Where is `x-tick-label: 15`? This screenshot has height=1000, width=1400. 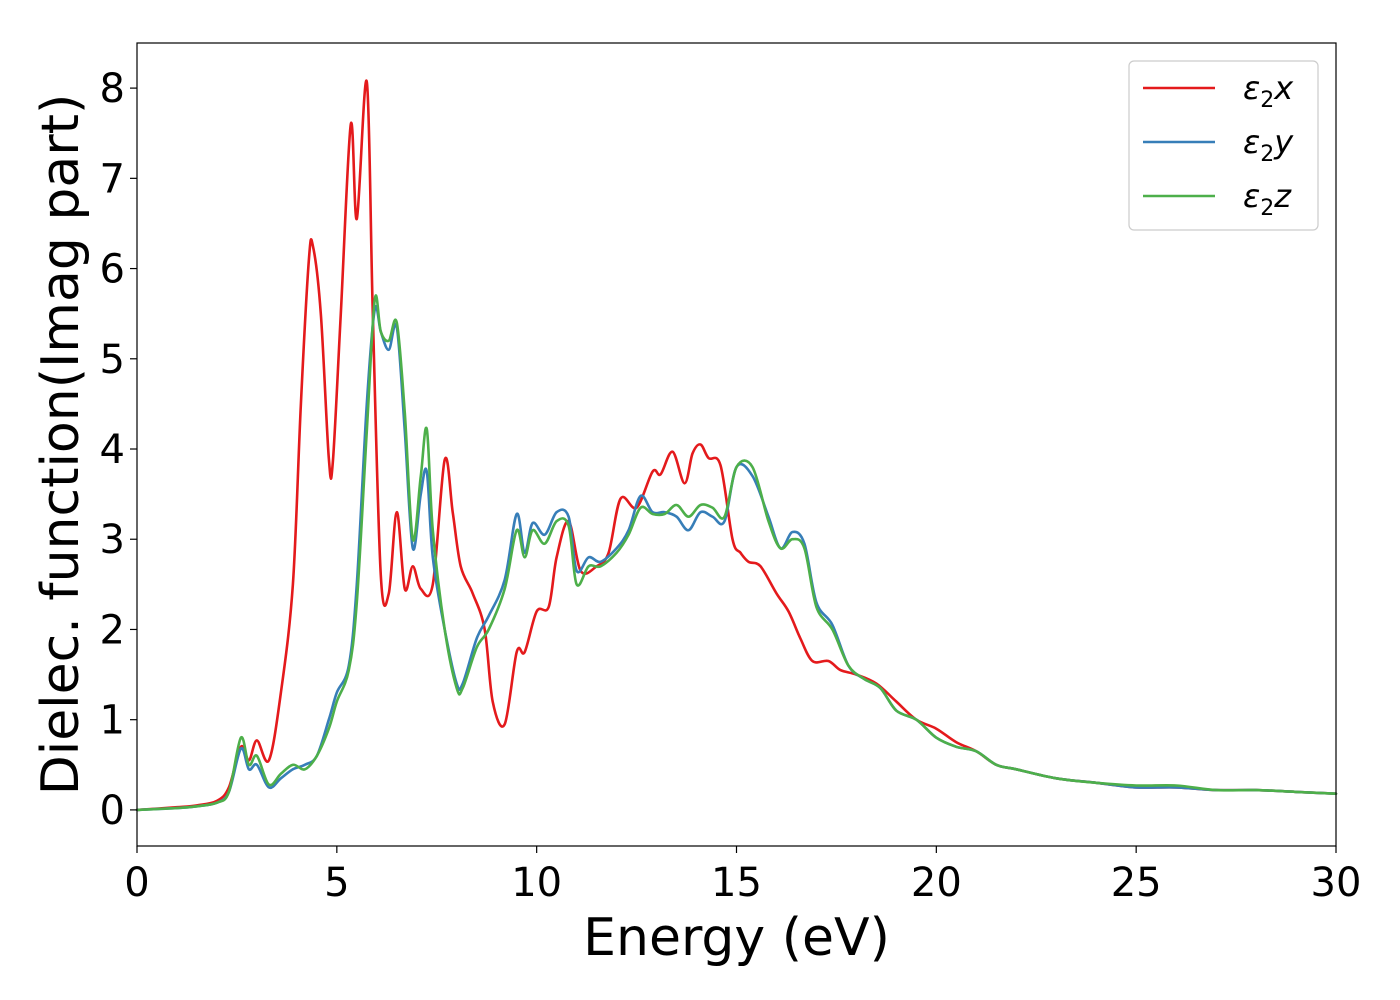 x-tick-label: 15 is located at coordinates (736, 883).